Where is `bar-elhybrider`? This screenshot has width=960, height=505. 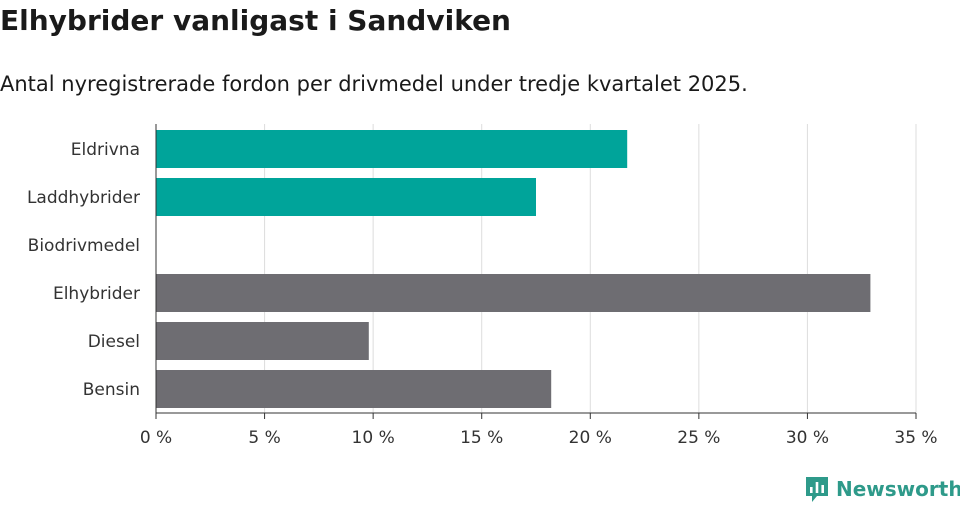
bar-elhybrider is located at coordinates (513, 293).